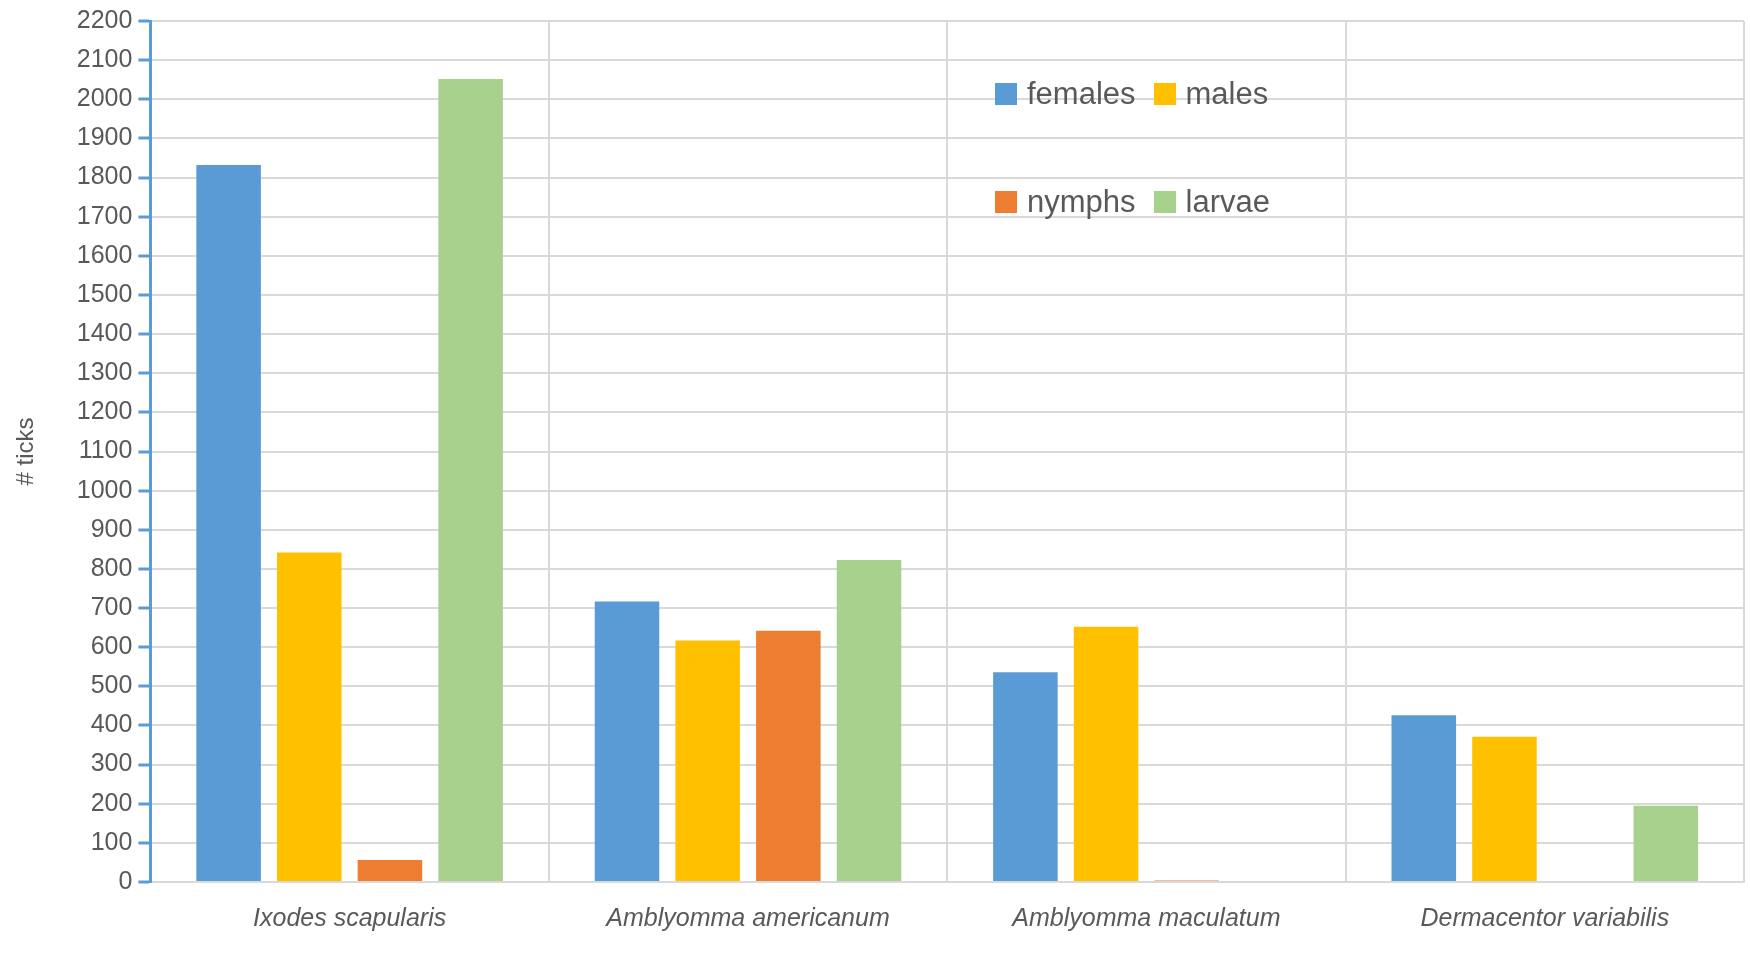 Image resolution: width=1750 pixels, height=960 pixels. I want to click on legend-label: nymphs, so click(1081, 202).